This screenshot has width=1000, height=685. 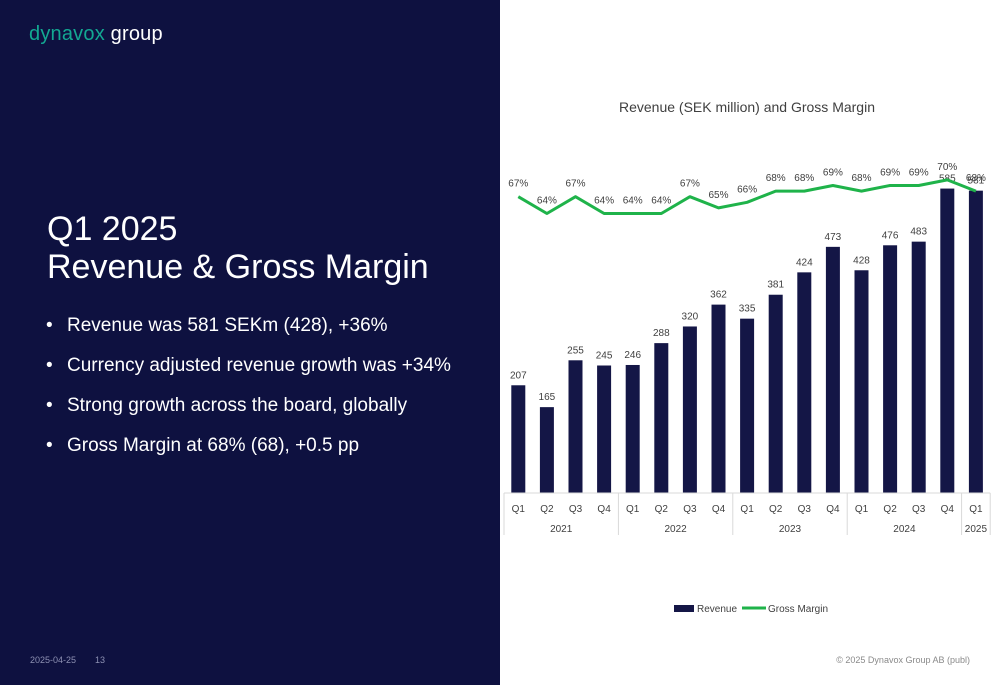 What do you see at coordinates (890, 235) in the screenshot?
I see `revenue-bar-label: 476` at bounding box center [890, 235].